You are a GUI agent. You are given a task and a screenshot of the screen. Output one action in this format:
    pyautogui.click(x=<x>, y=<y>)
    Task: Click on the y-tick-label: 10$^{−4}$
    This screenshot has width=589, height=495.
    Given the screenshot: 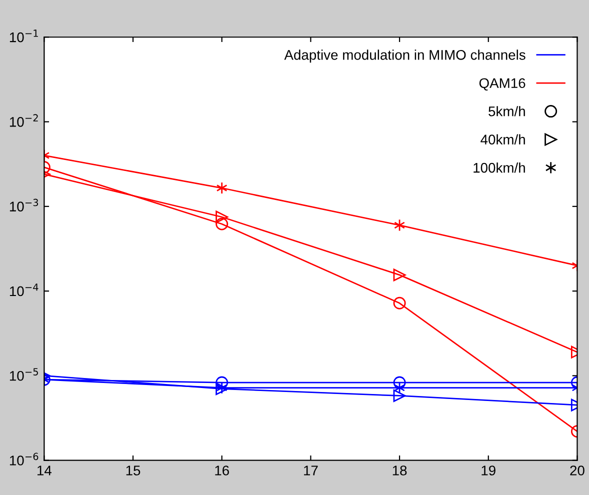 What is the action you would take?
    pyautogui.click(x=24, y=290)
    